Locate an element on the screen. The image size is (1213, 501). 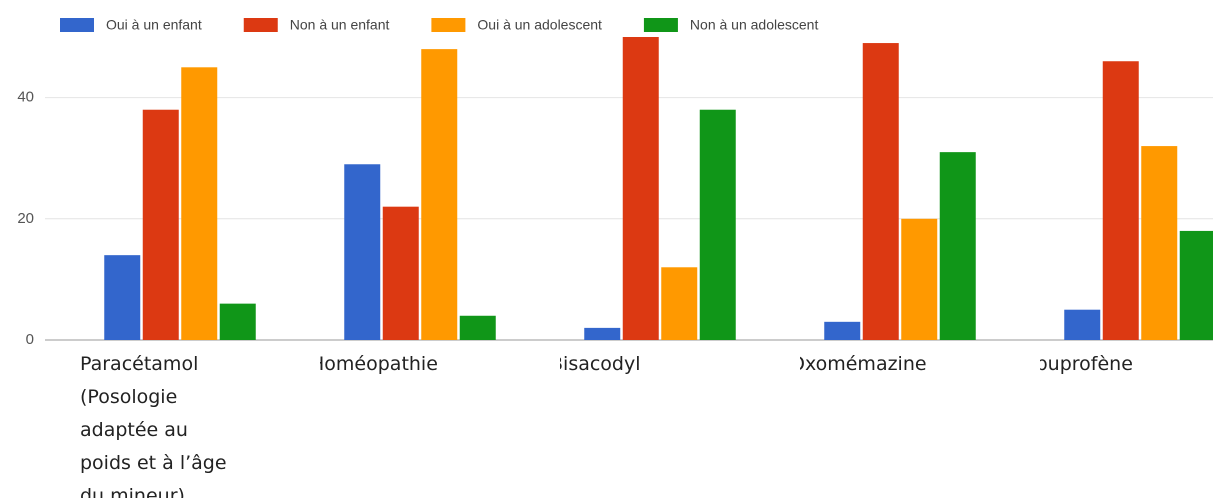
x-tick-label: Homéopathie is located at coordinates (379, 364).